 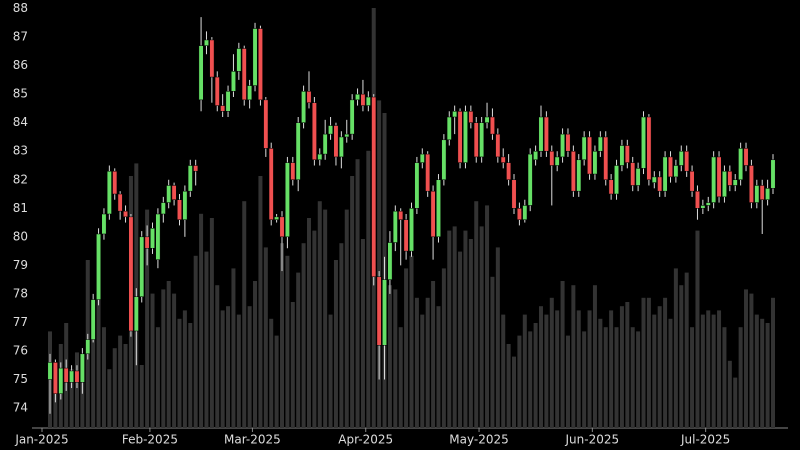 I want to click on y-tick-label: 76, so click(x=20, y=350).